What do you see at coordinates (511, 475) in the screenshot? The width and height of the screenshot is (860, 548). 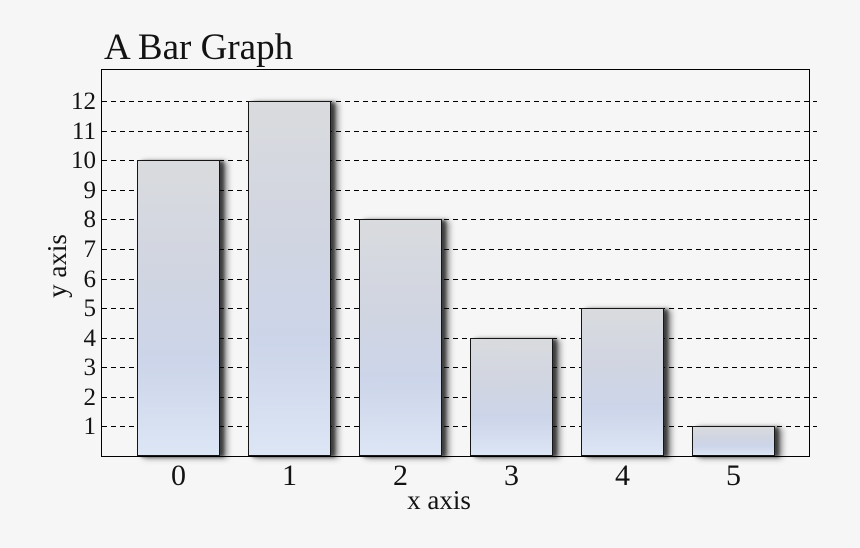 I see `x-tick-label: 3` at bounding box center [511, 475].